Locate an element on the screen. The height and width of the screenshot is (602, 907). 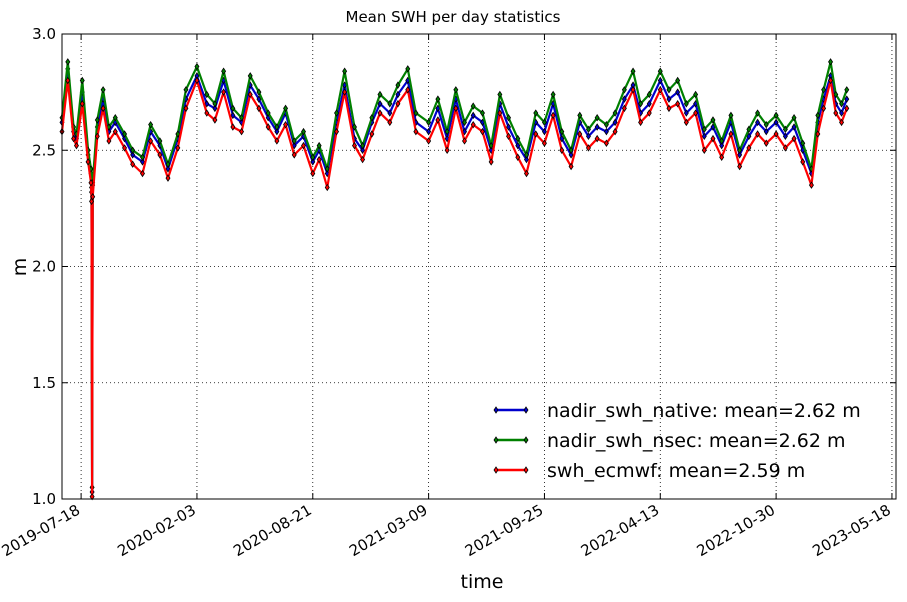
chart-title: Mean SWH per day statistics is located at coordinates (453, 17).